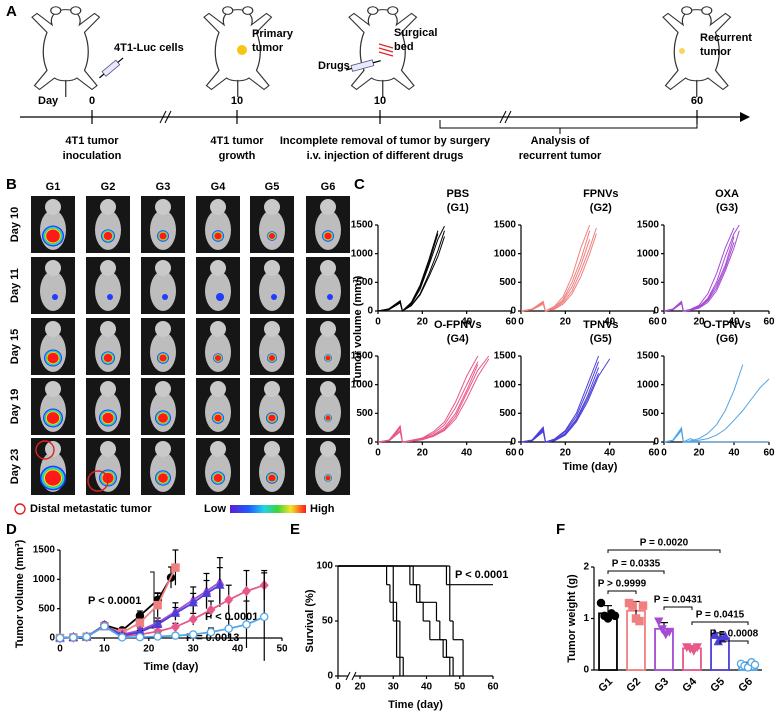  What do you see at coordinates (560, 529) in the screenshot?
I see `panel-label: F` at bounding box center [560, 529].